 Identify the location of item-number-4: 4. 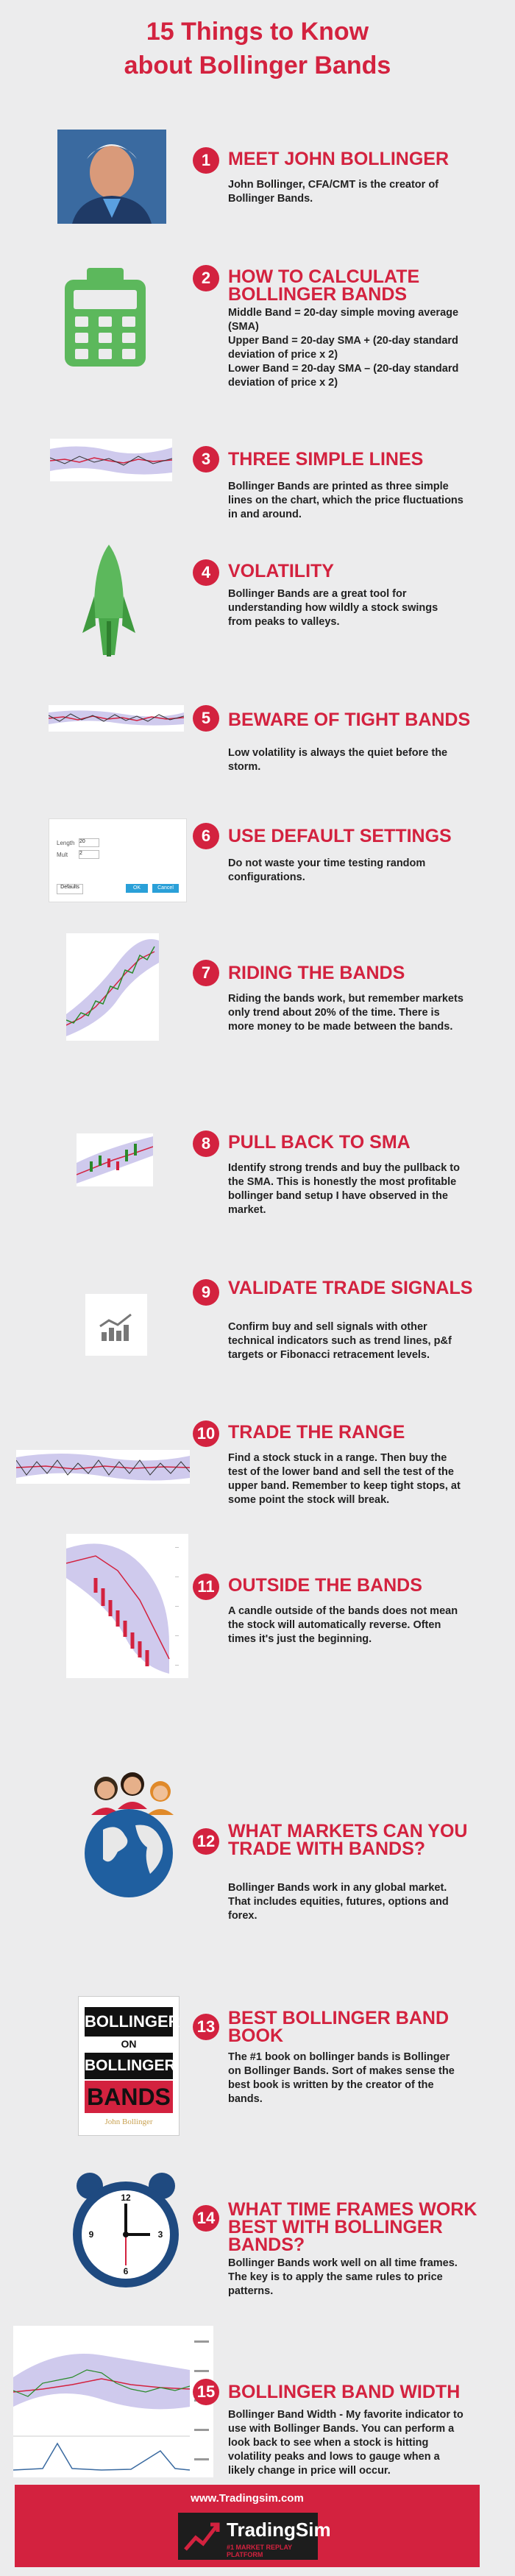
(206, 572).